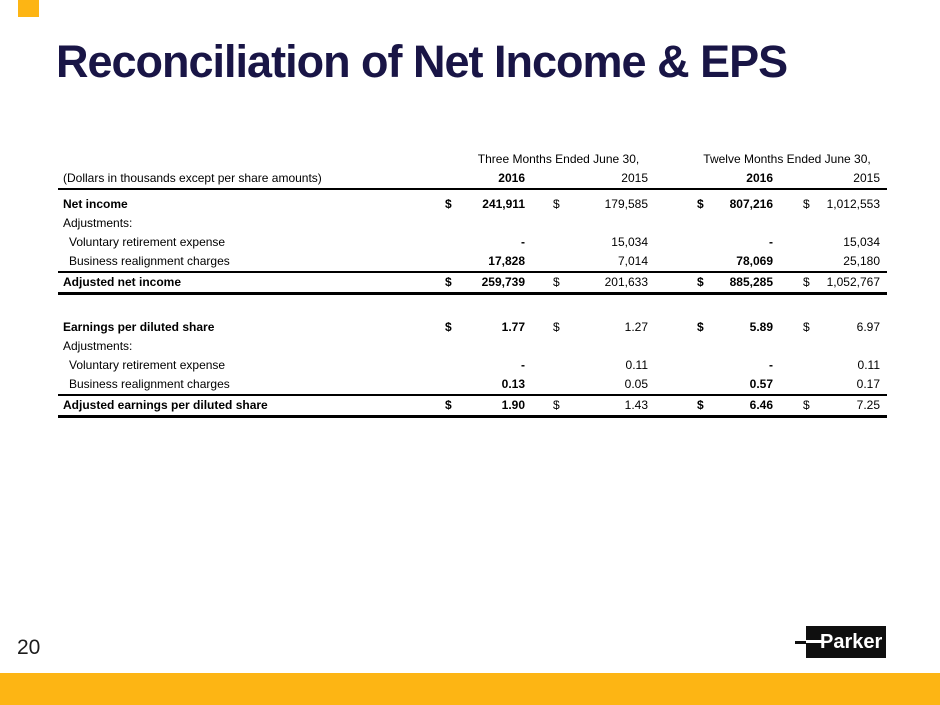 The image size is (940, 705). I want to click on value-cell: 1,012,553, so click(853, 204).